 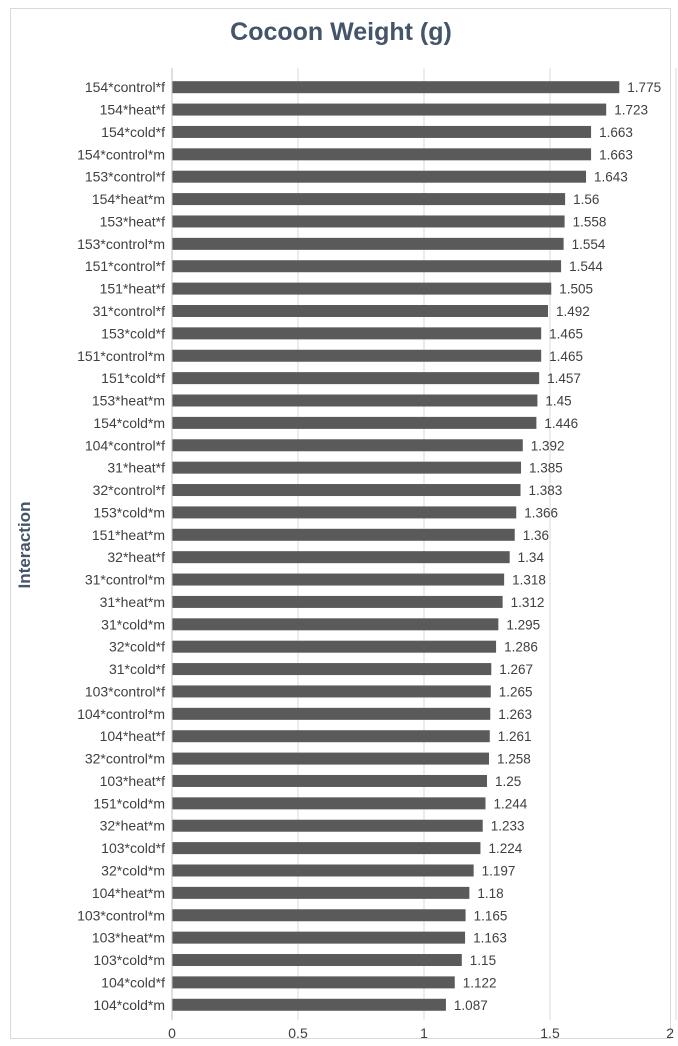 I want to click on value-label: 1.233, so click(x=508, y=826).